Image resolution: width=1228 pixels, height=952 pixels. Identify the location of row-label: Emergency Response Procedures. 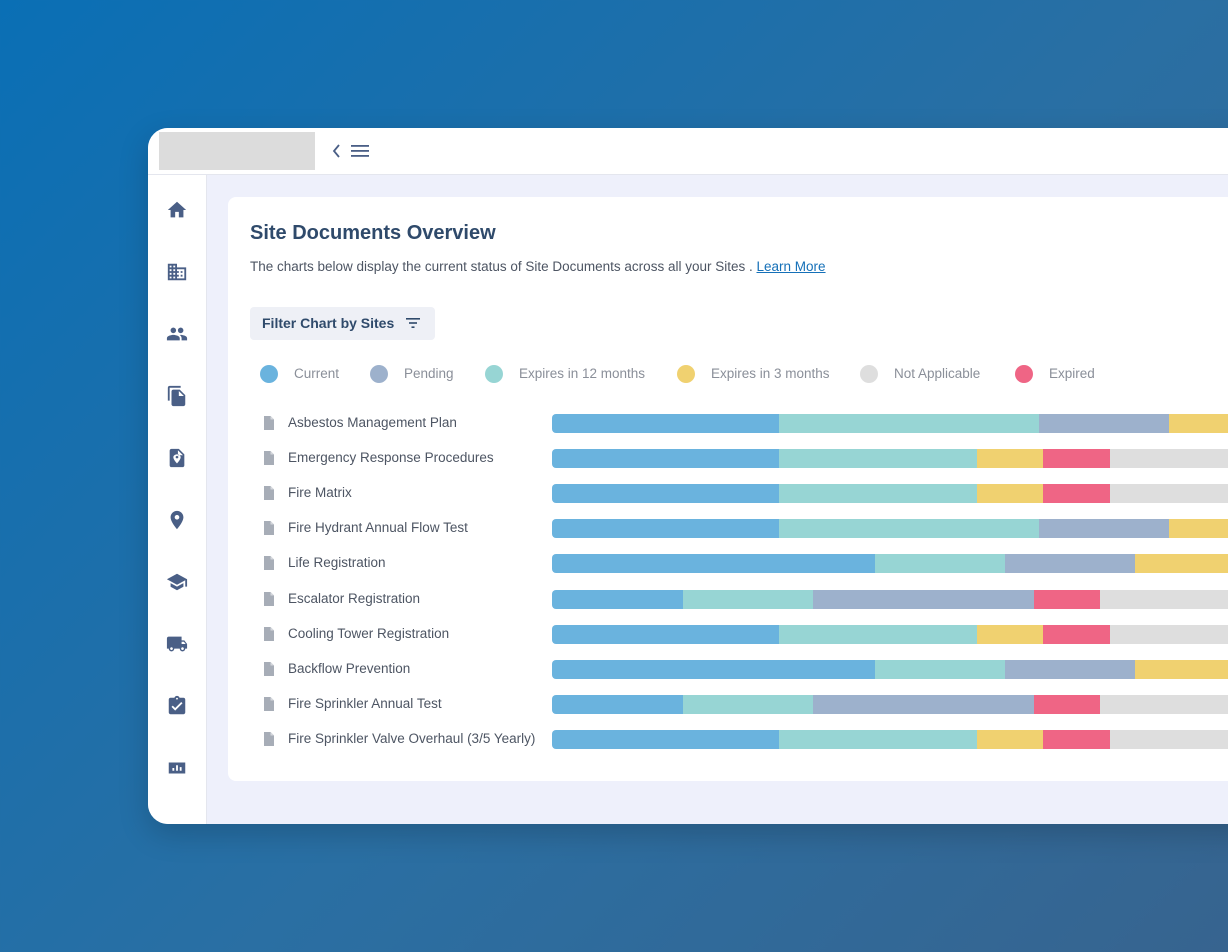
(391, 458).